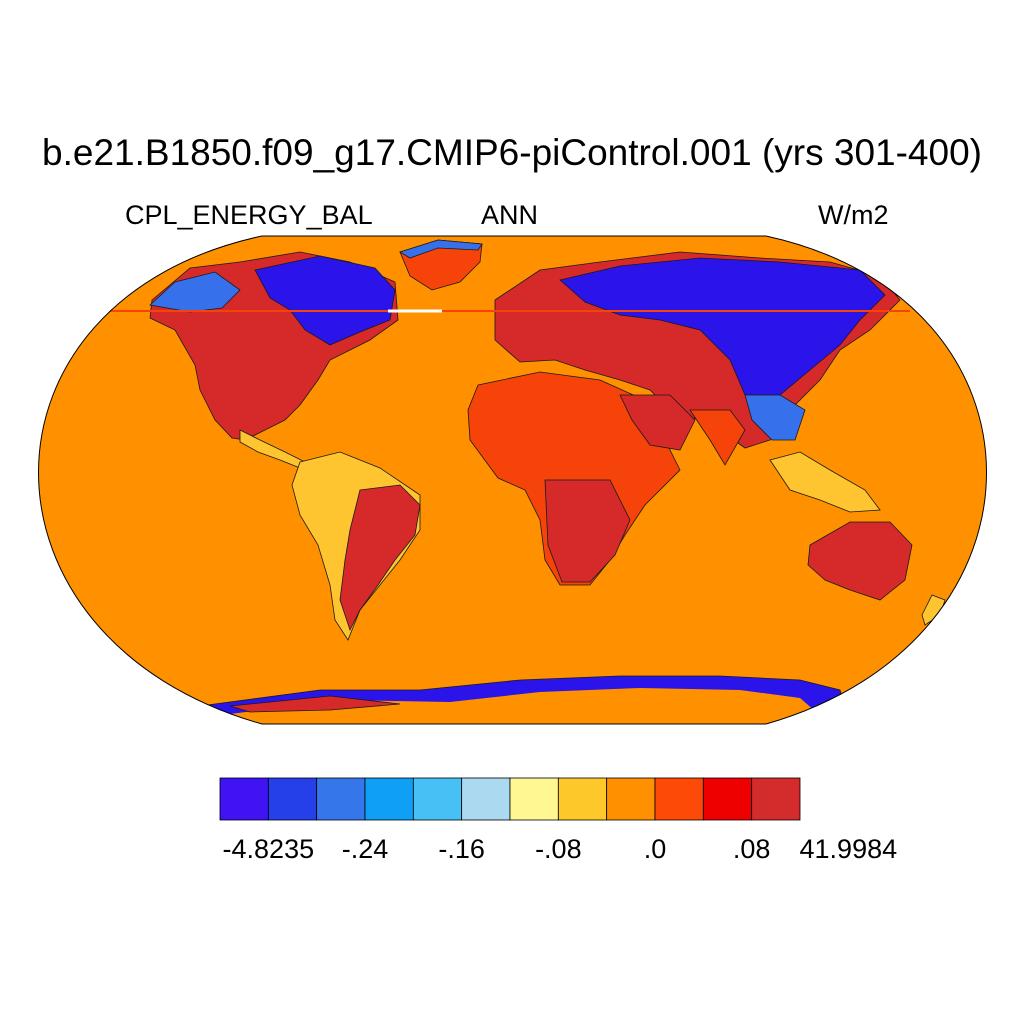 This screenshot has height=1024, width=1024. What do you see at coordinates (325, 300) in the screenshot?
I see `canada-cold-region` at bounding box center [325, 300].